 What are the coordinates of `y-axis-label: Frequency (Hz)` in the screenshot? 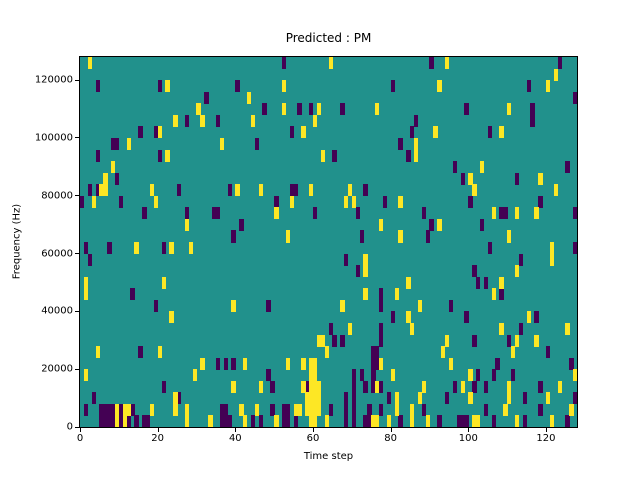 It's located at (17, 241).